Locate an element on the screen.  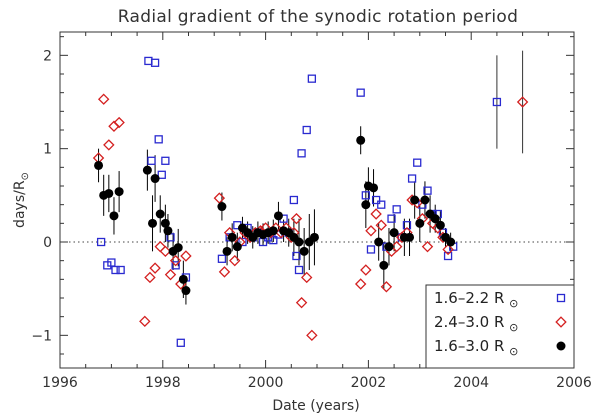
x-tick-label: 2006 is located at coordinates (574, 383).